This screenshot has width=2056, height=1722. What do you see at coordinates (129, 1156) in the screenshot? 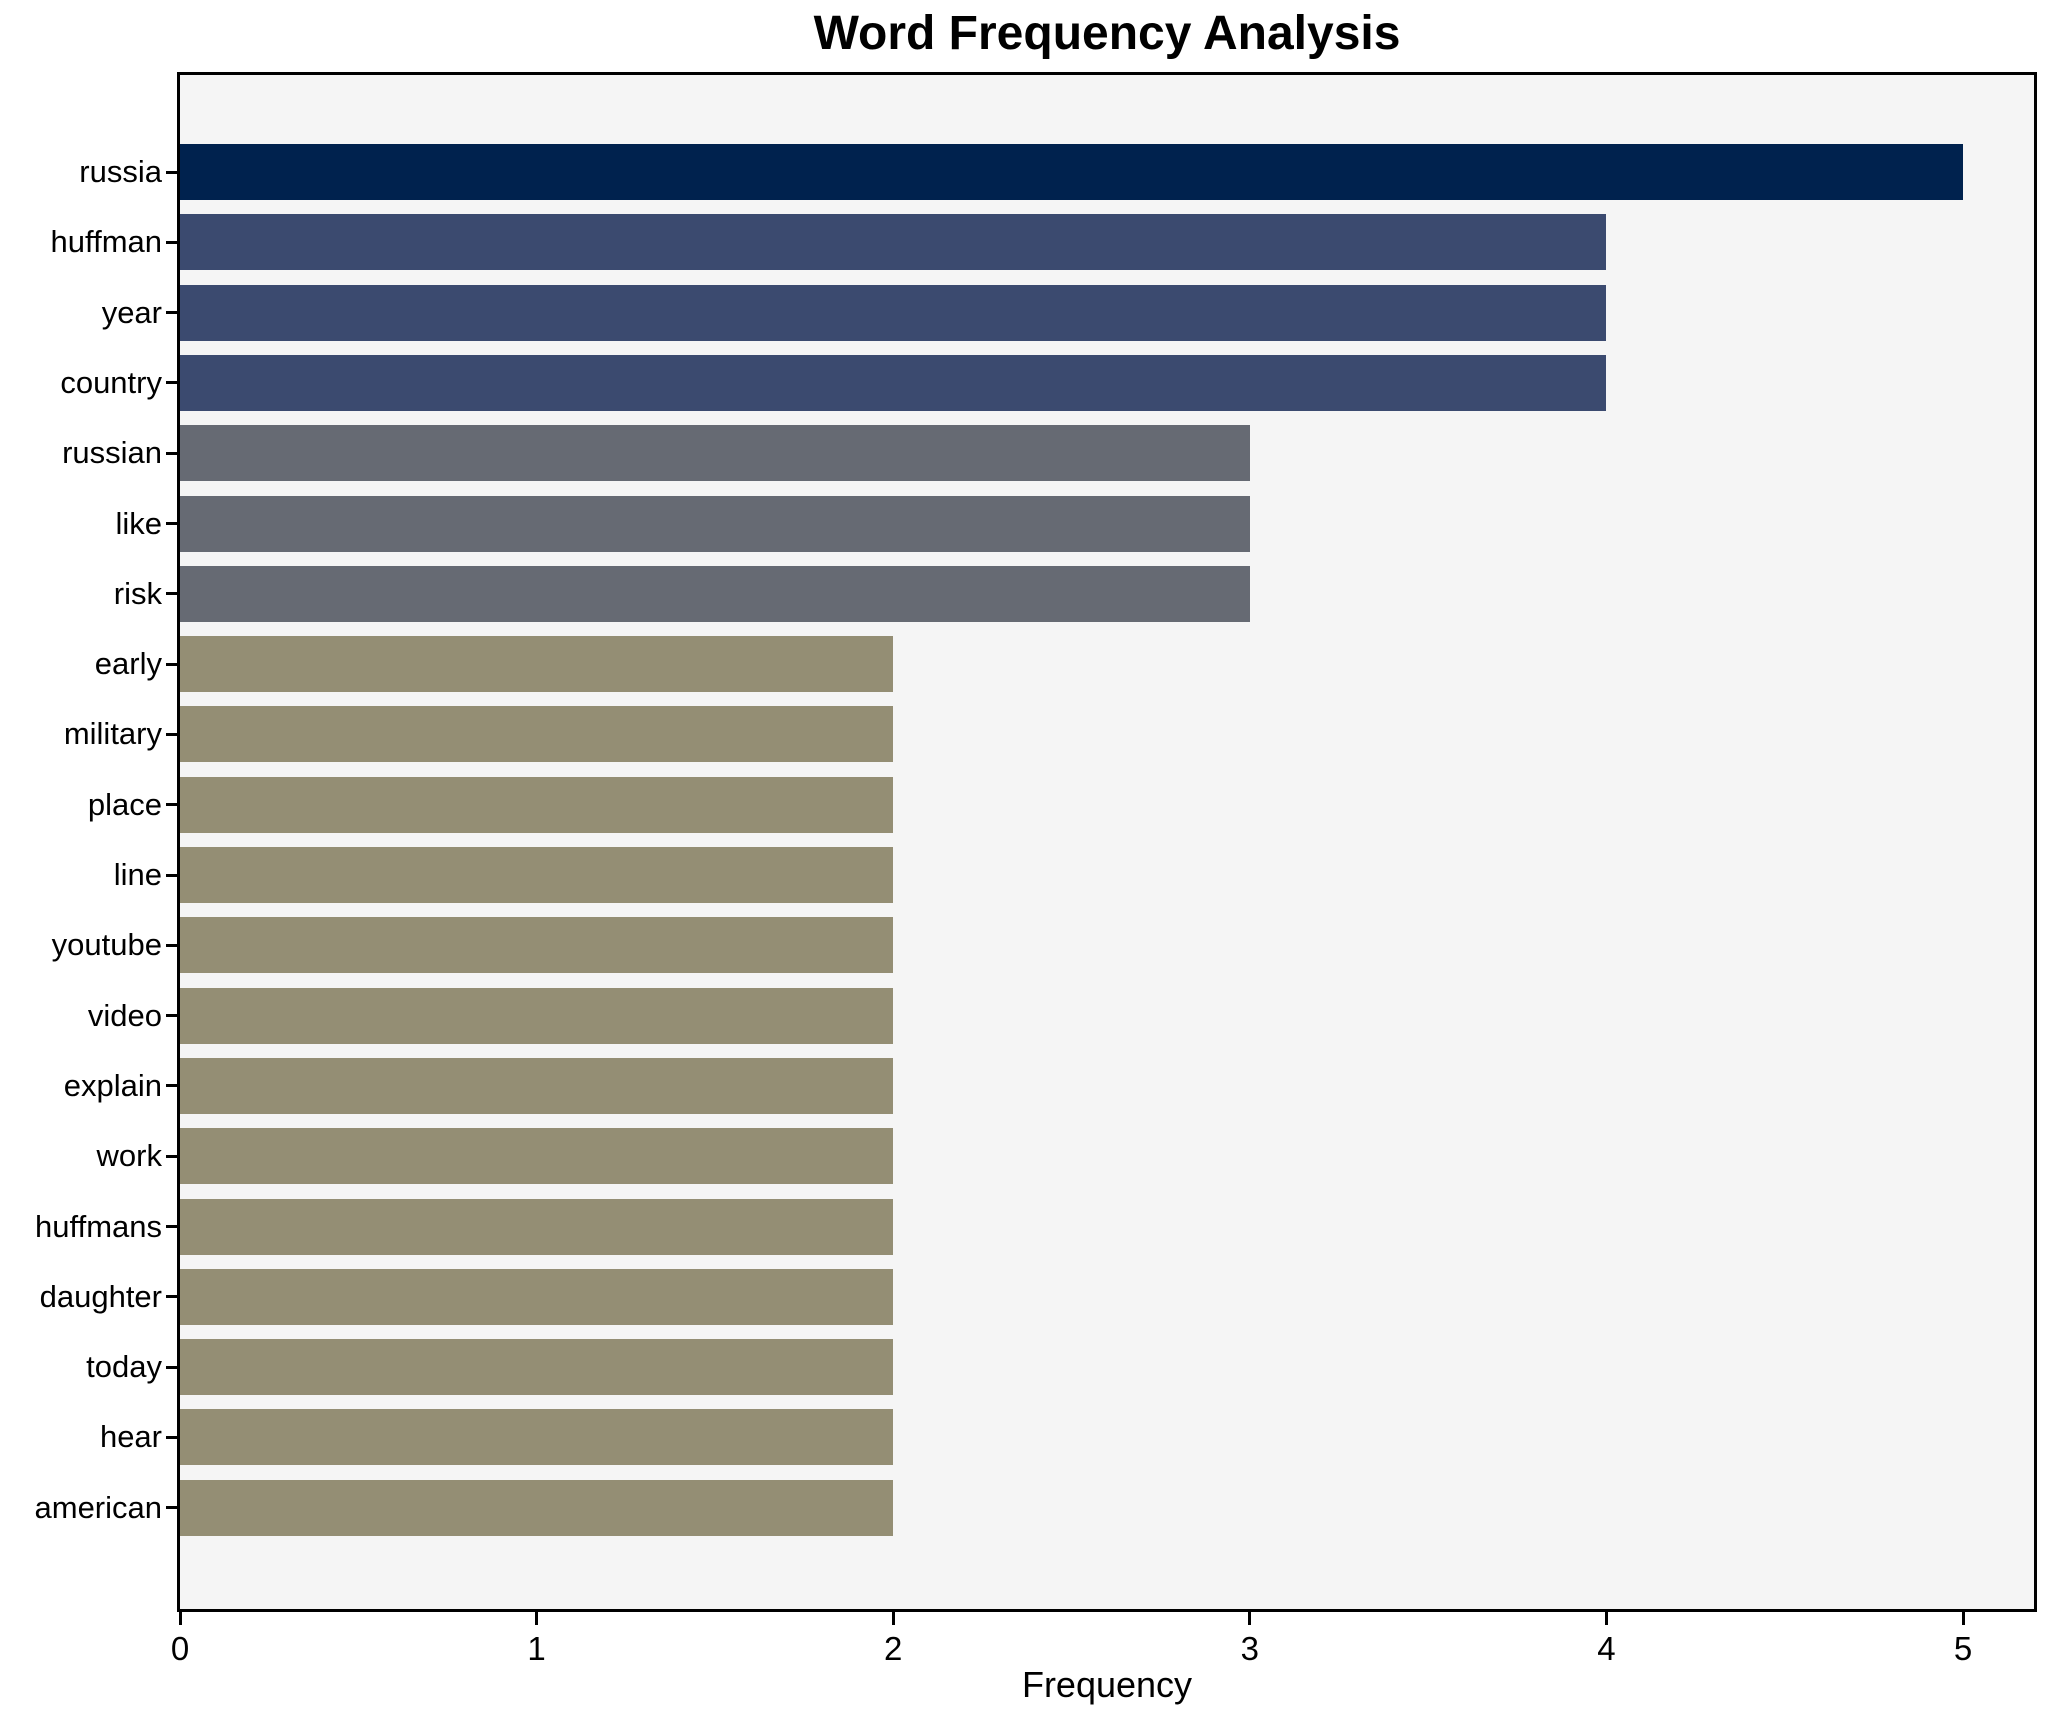
I see `y-tick-label: work` at bounding box center [129, 1156].